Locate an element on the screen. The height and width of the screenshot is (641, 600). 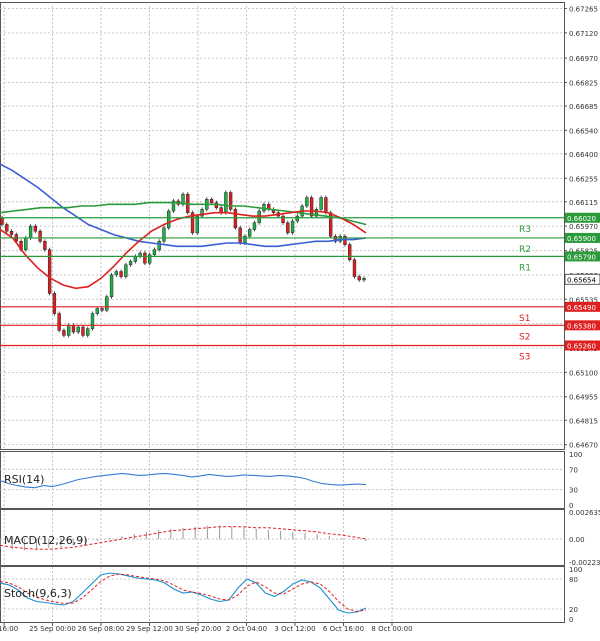
price-tick-label: 0.66540 is located at coordinates (583, 131).